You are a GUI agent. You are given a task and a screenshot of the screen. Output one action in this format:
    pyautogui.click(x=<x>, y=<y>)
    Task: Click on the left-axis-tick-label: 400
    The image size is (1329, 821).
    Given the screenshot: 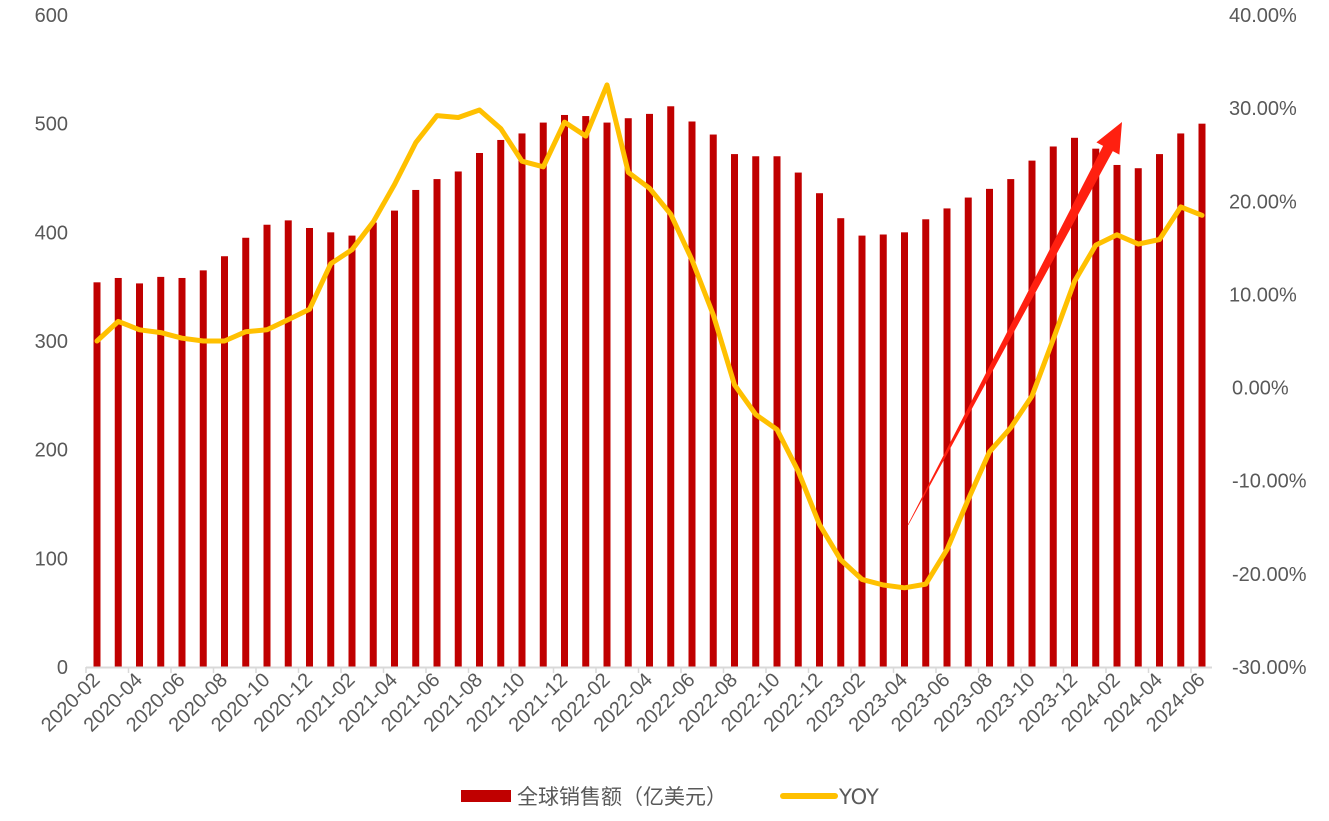 What is the action you would take?
    pyautogui.click(x=51, y=233)
    